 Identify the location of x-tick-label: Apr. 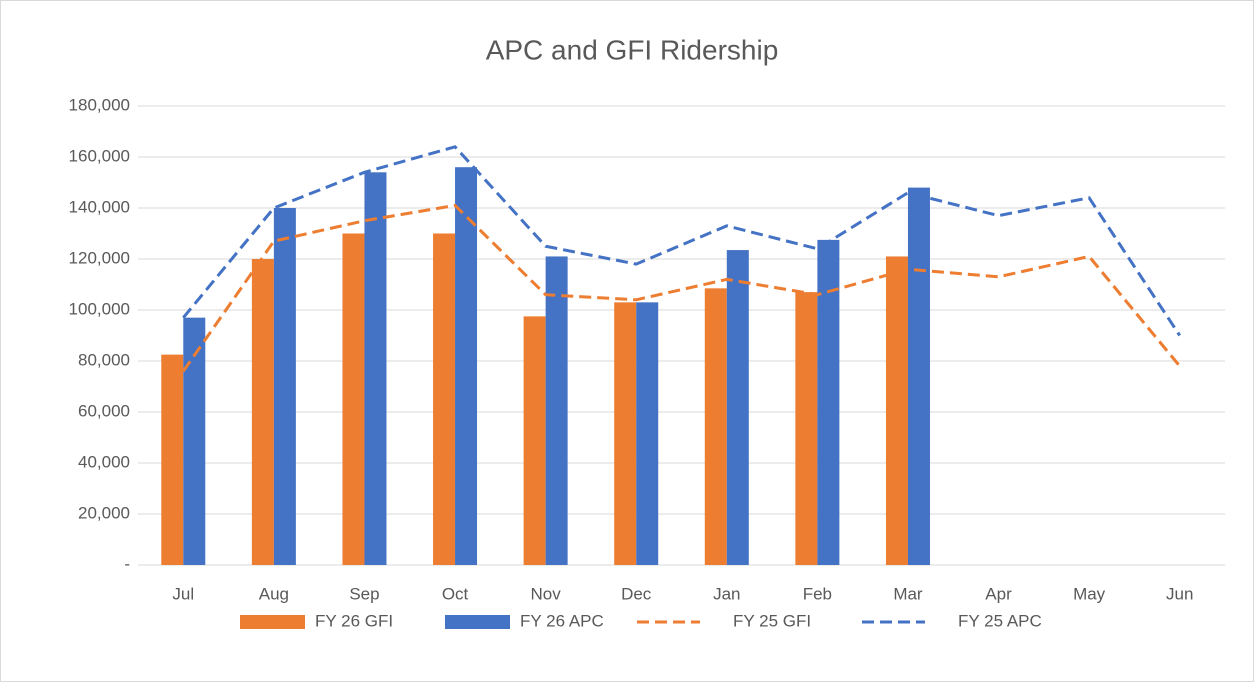
(998, 593).